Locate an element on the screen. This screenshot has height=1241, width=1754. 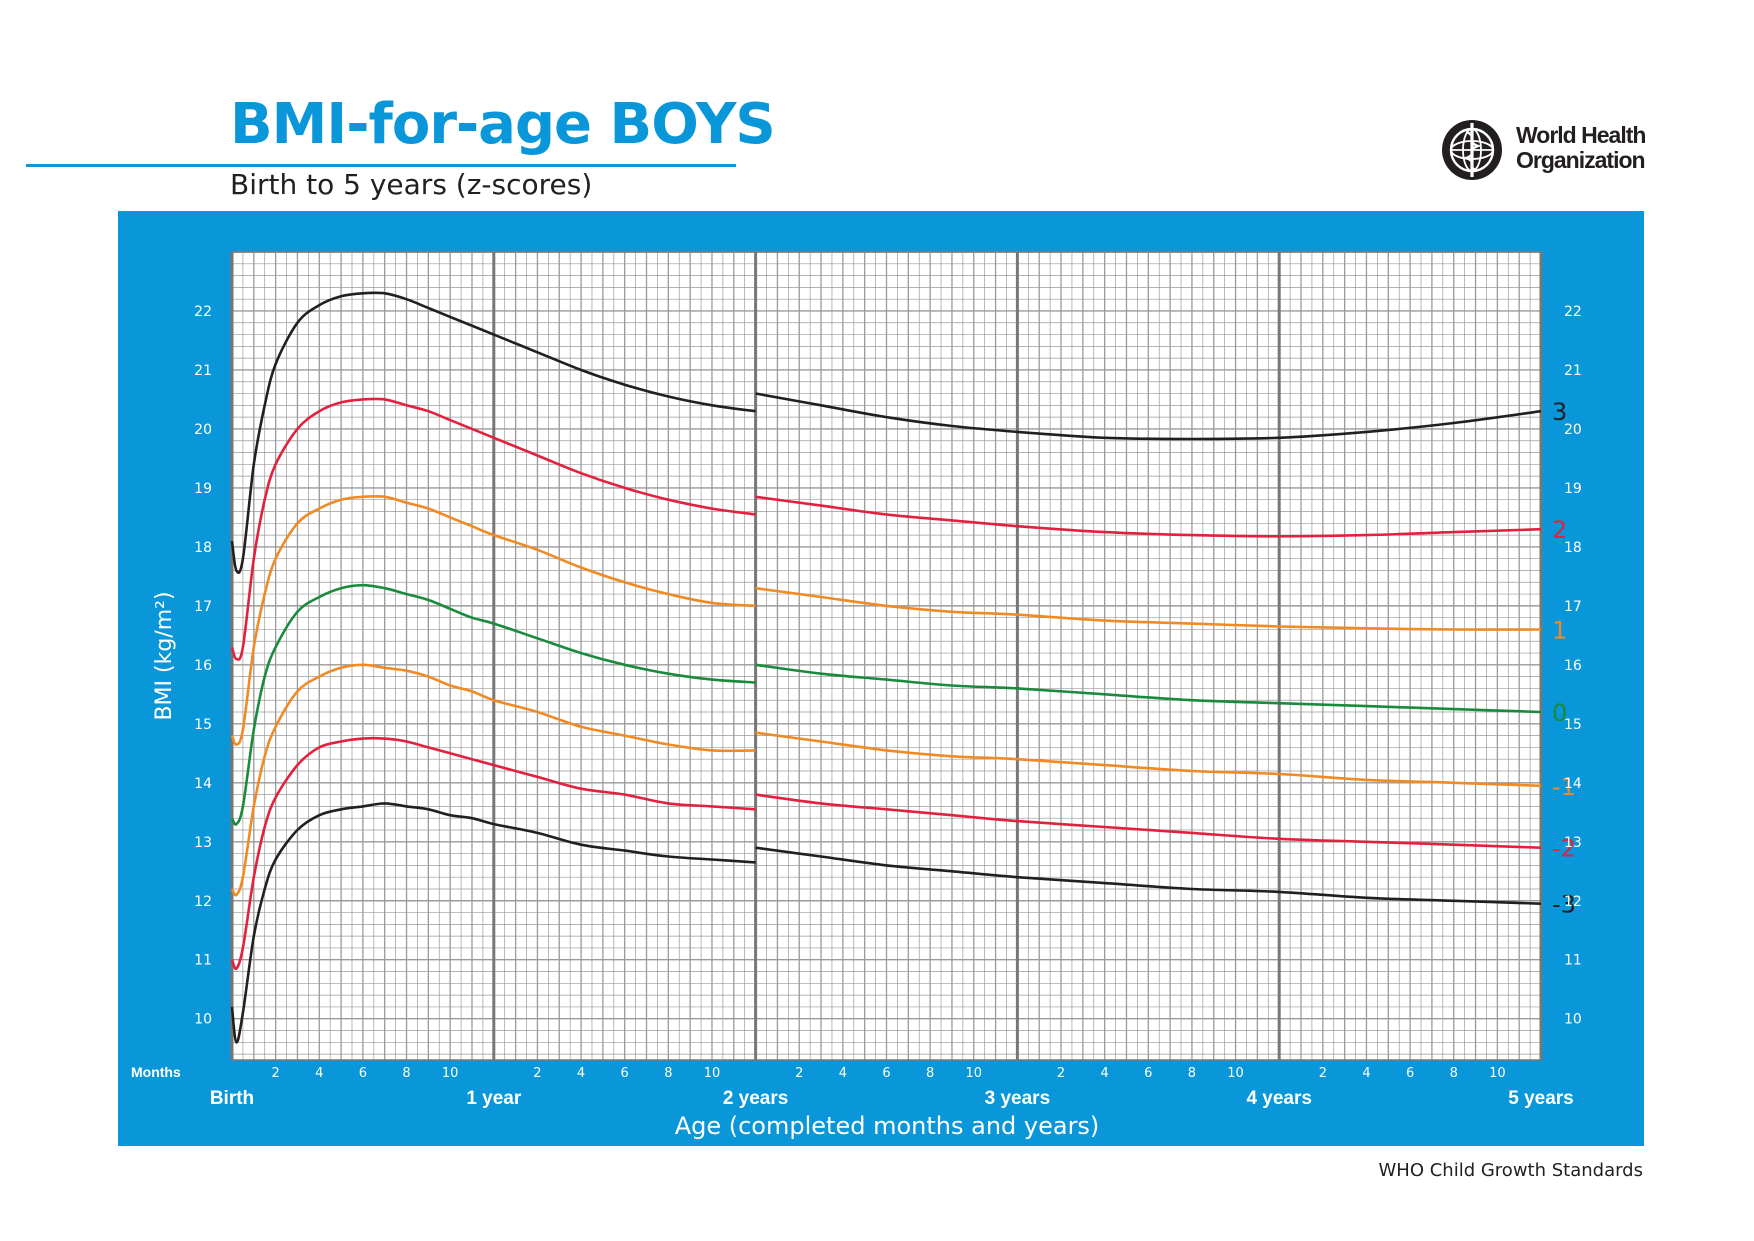
y-tick-label-right: 12 is located at coordinates (1573, 902).